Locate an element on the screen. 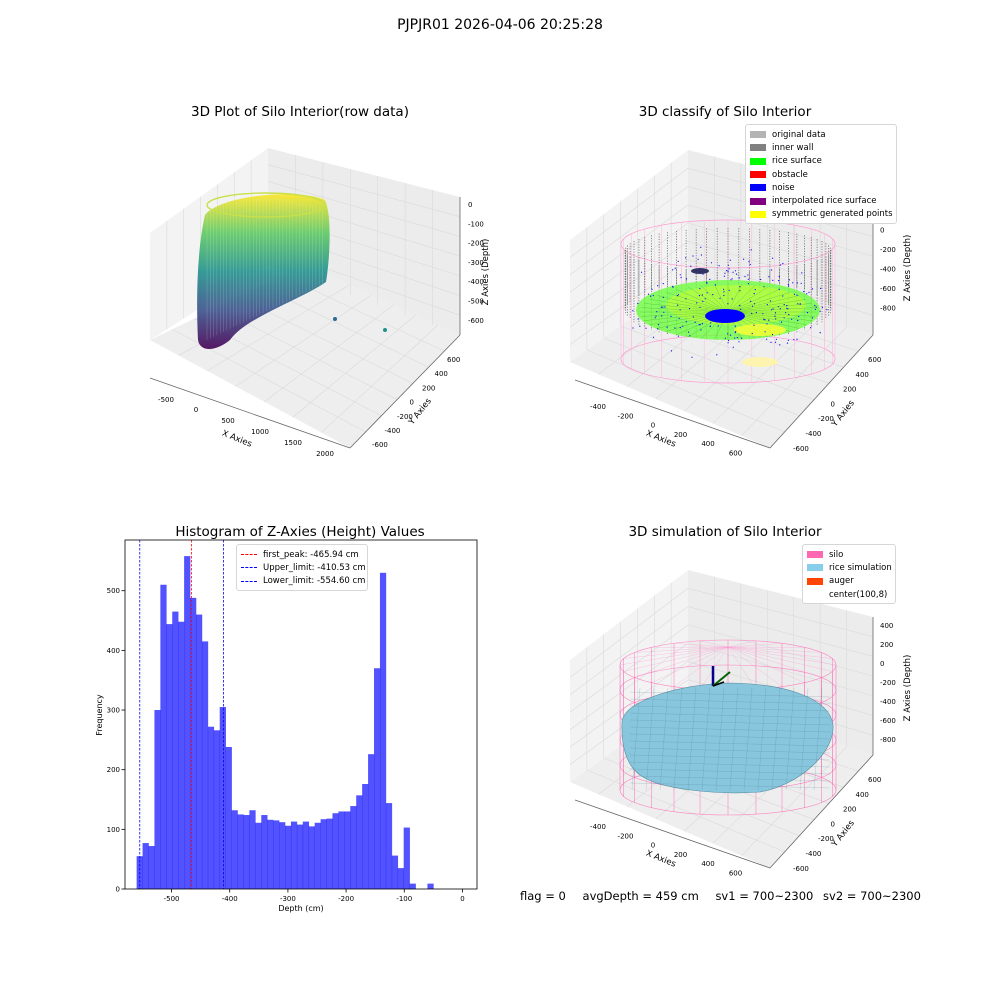 This screenshot has width=1000, height=1000. simulation-legend-item: silo is located at coordinates (849, 554).